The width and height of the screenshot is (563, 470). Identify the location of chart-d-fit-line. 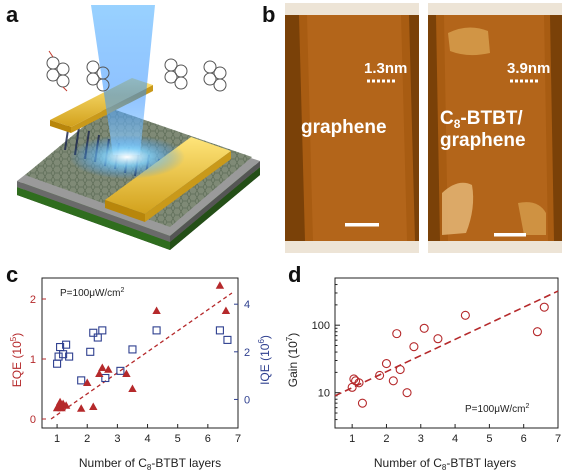
(446, 343).